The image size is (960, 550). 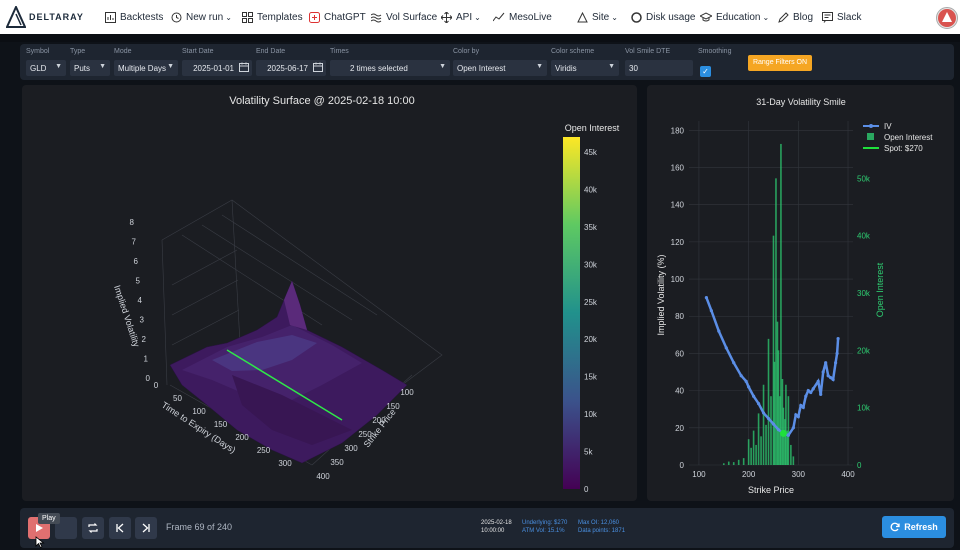 What do you see at coordinates (914, 527) in the screenshot?
I see `refresh-button: Refresh` at bounding box center [914, 527].